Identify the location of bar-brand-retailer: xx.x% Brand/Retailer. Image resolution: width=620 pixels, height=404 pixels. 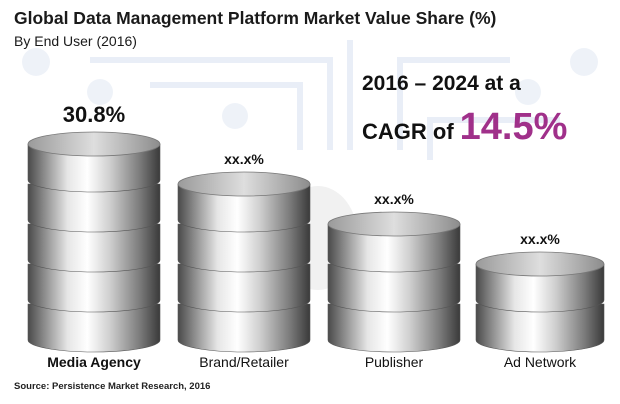
(244, 260).